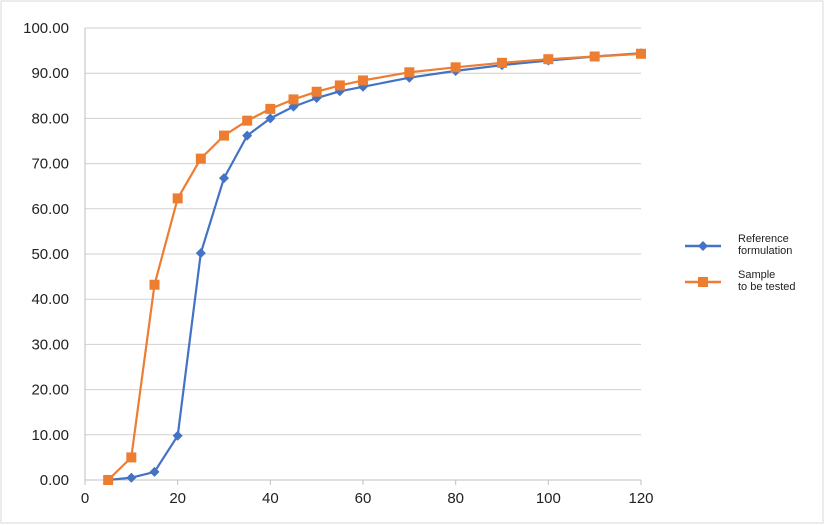 The height and width of the screenshot is (525, 825). What do you see at coordinates (270, 498) in the screenshot?
I see `x-tick-label: 40` at bounding box center [270, 498].